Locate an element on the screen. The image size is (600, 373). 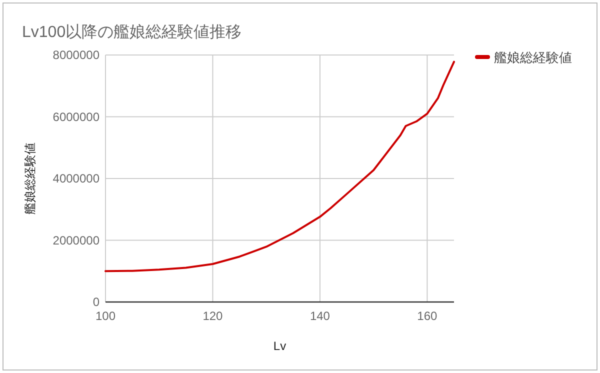
x-tick-label: 160 is located at coordinates (427, 316).